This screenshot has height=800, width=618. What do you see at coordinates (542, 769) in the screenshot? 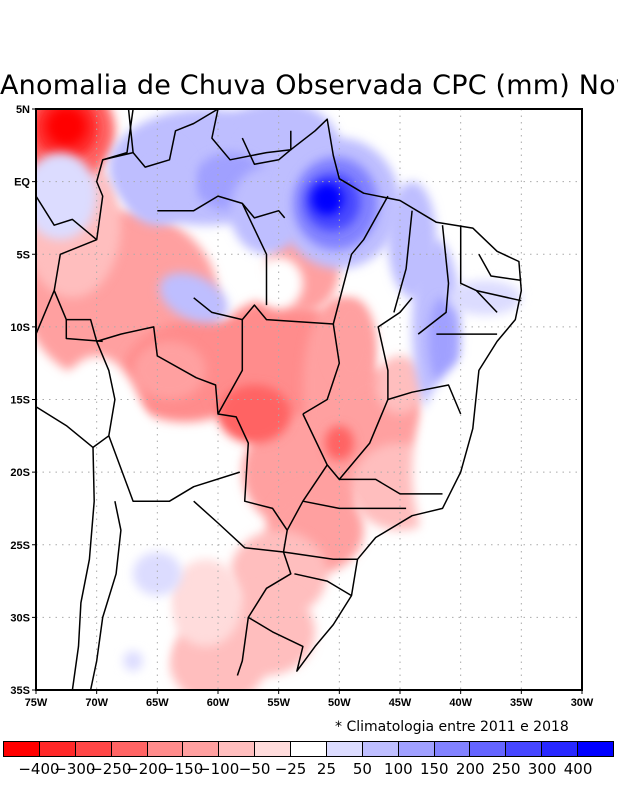
I see `colorbar-label: 300` at bounding box center [542, 769].